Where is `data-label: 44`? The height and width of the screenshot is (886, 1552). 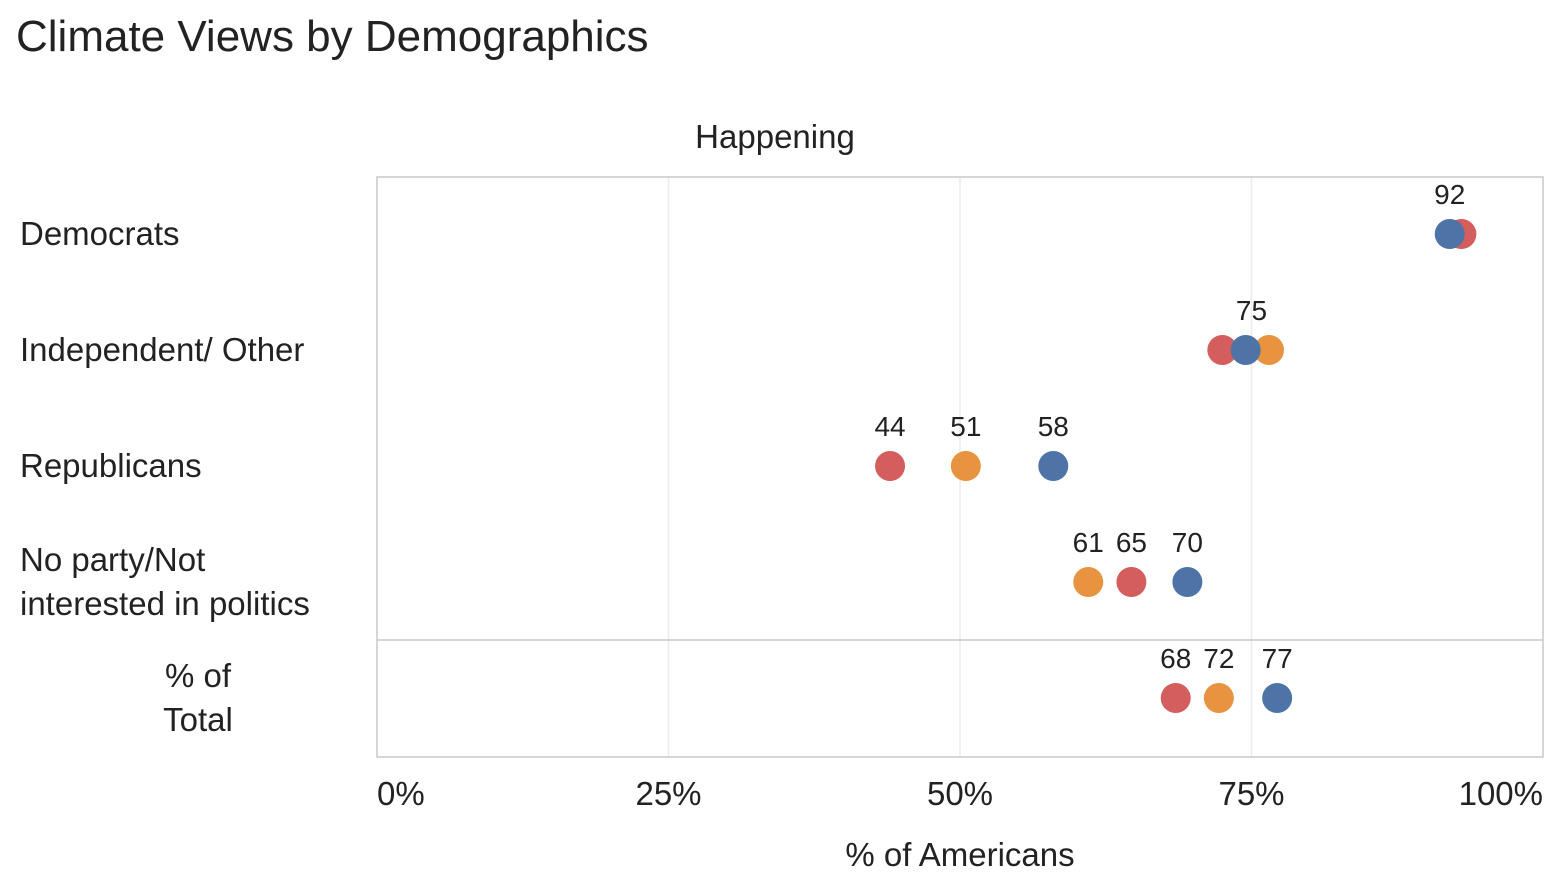
data-label: 44 is located at coordinates (889, 426).